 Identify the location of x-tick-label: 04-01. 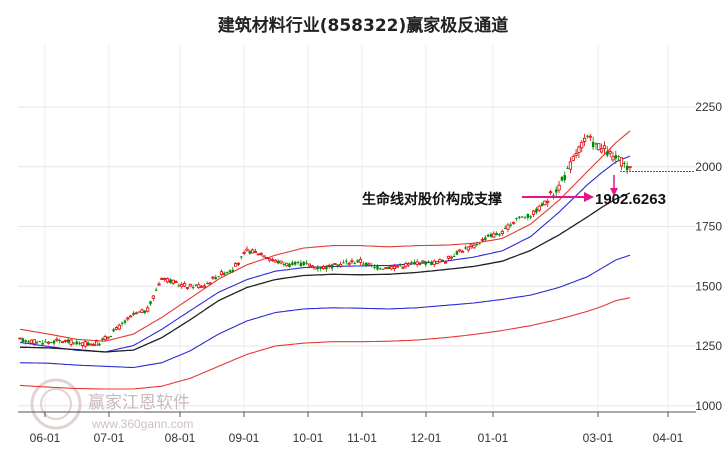
(668, 438).